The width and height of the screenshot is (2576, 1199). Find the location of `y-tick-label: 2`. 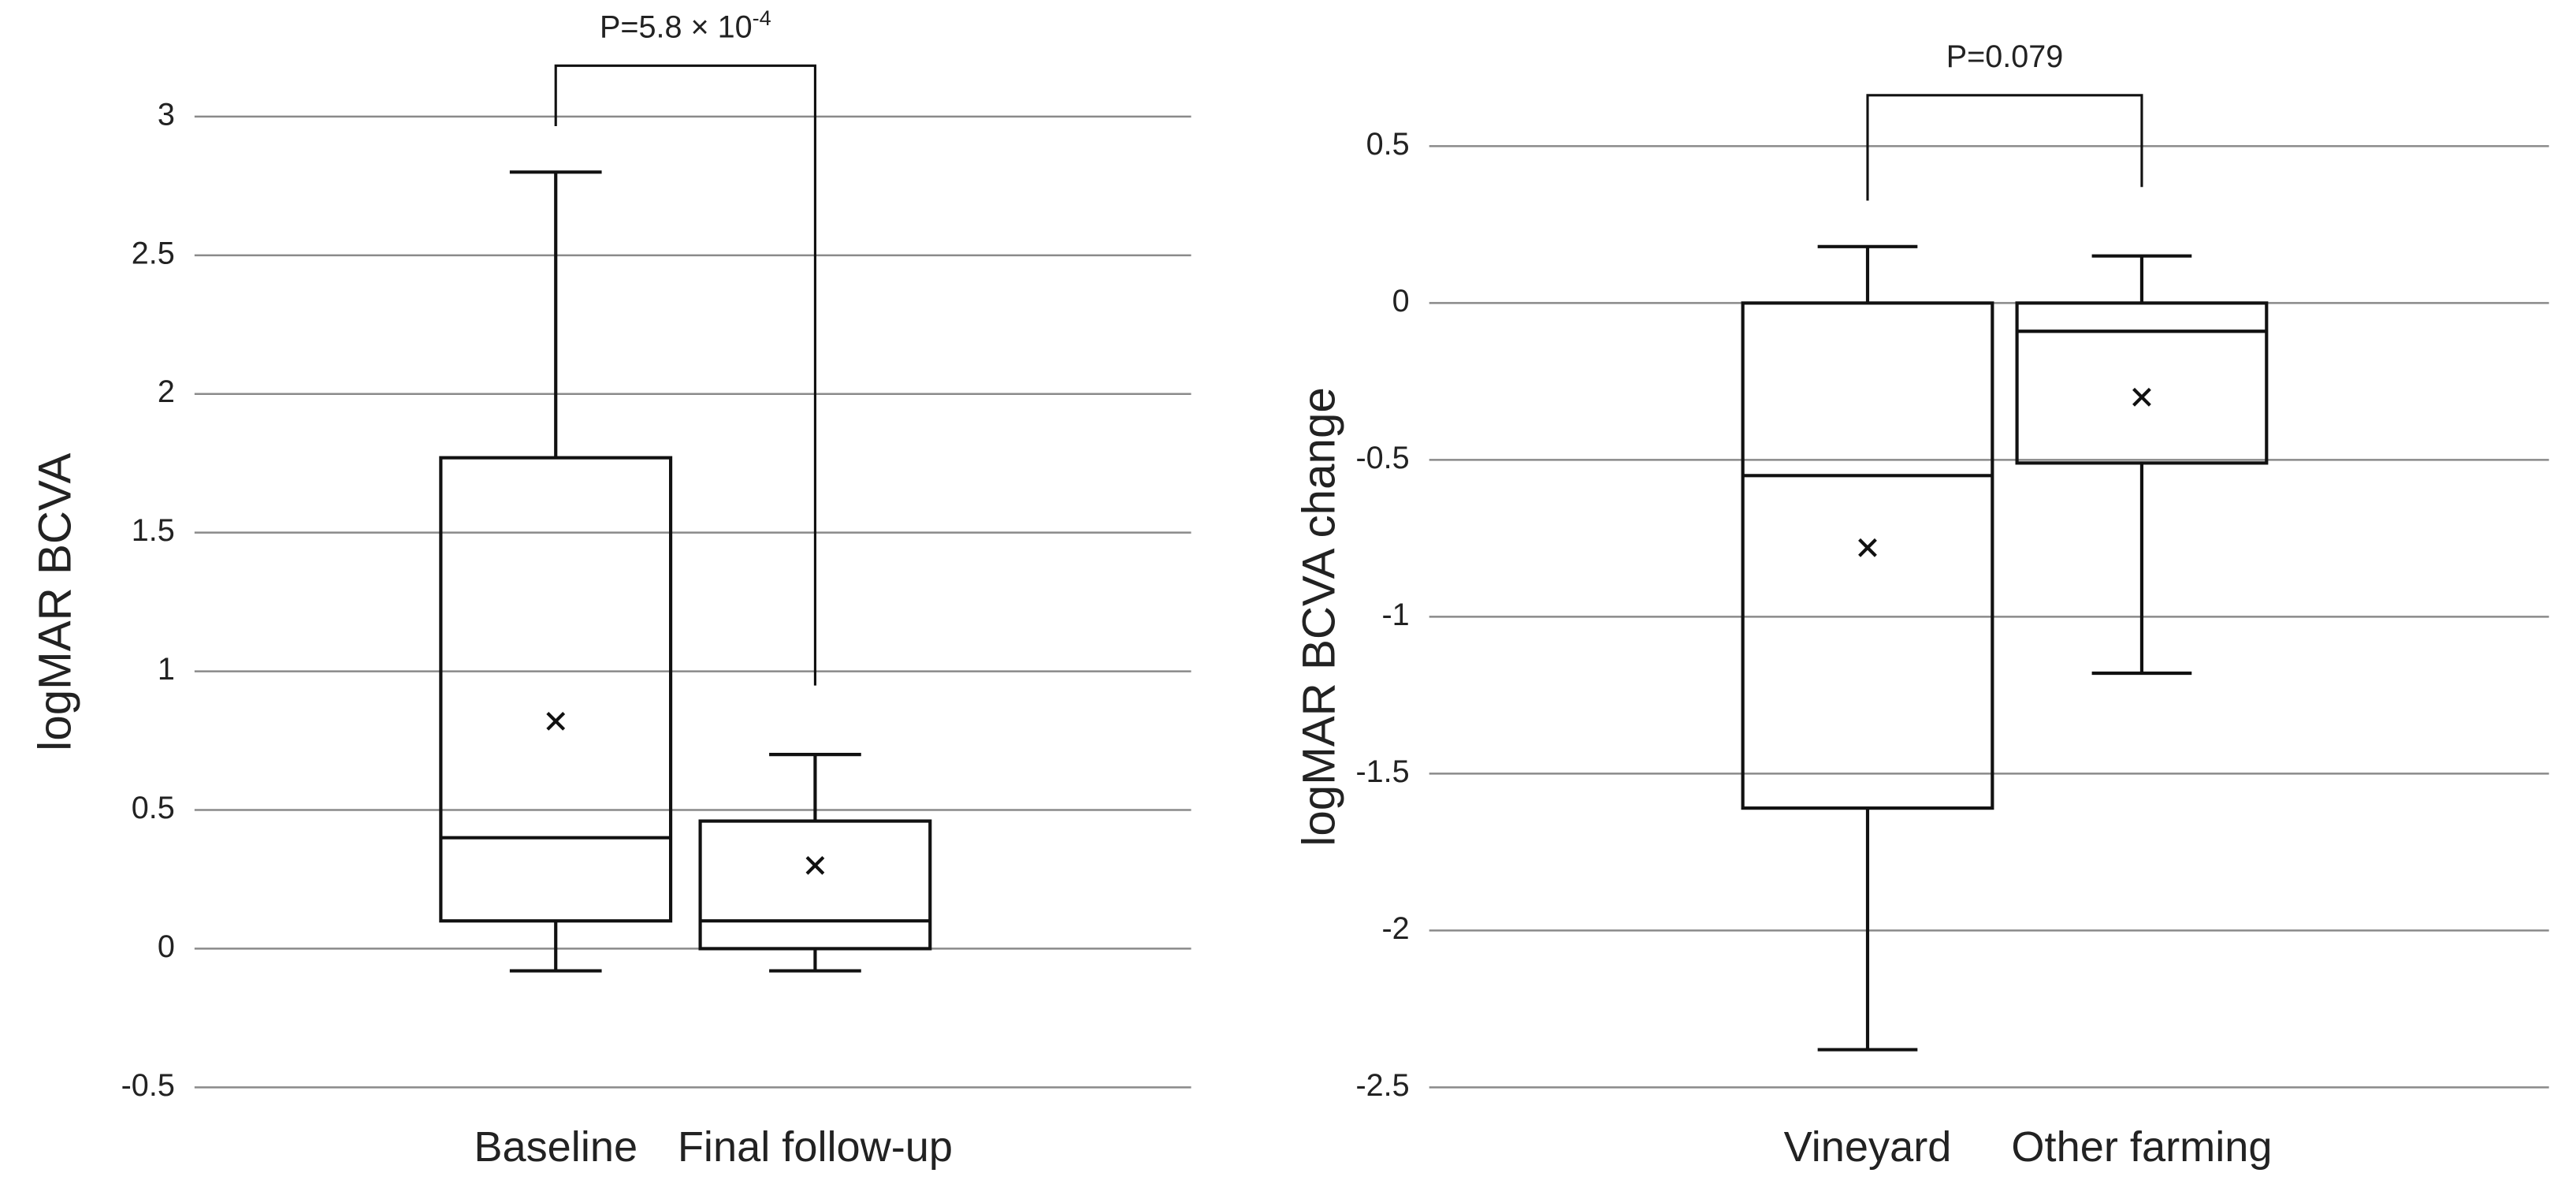

y-tick-label: 2 is located at coordinates (166, 391).